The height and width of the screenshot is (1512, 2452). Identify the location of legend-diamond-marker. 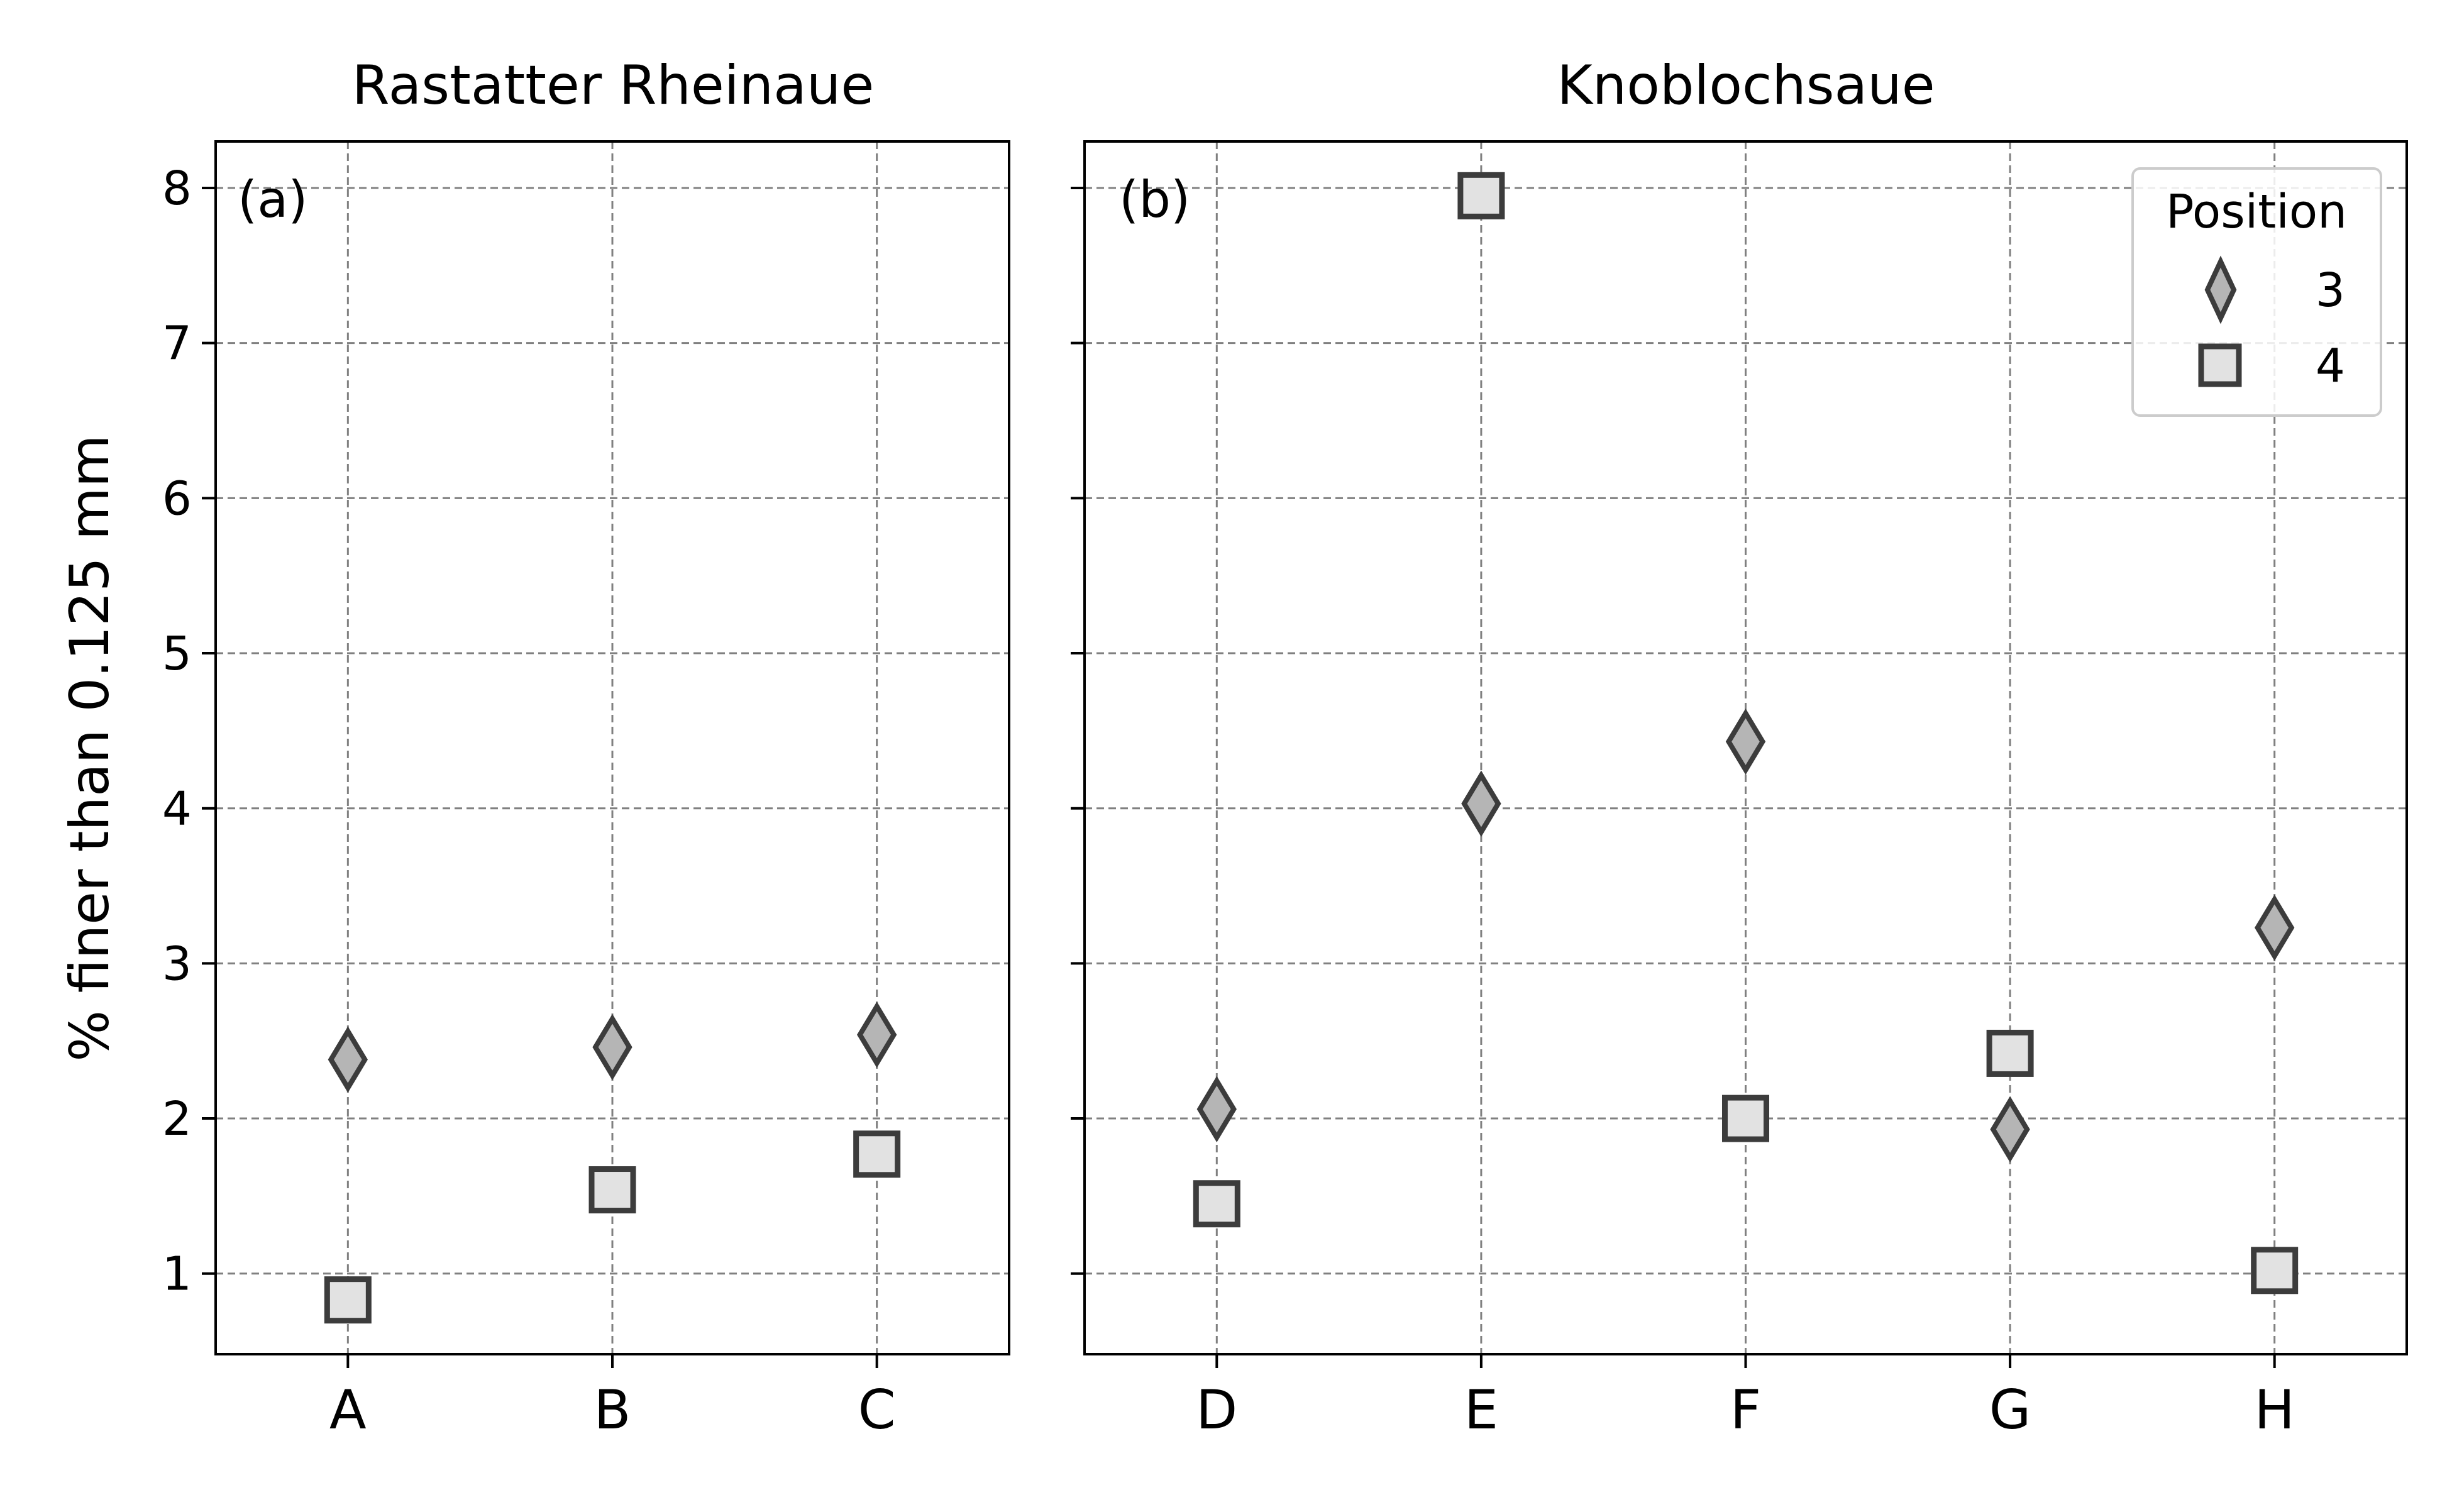
(2220, 289).